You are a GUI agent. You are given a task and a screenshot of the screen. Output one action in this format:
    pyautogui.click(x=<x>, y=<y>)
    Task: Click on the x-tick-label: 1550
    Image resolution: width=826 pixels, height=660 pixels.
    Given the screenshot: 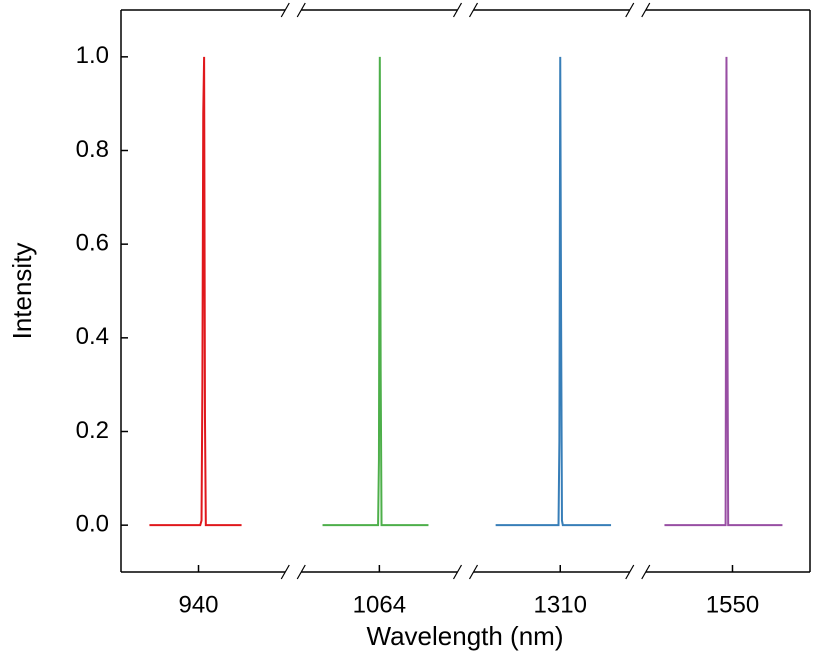 What is the action you would take?
    pyautogui.click(x=732, y=604)
    